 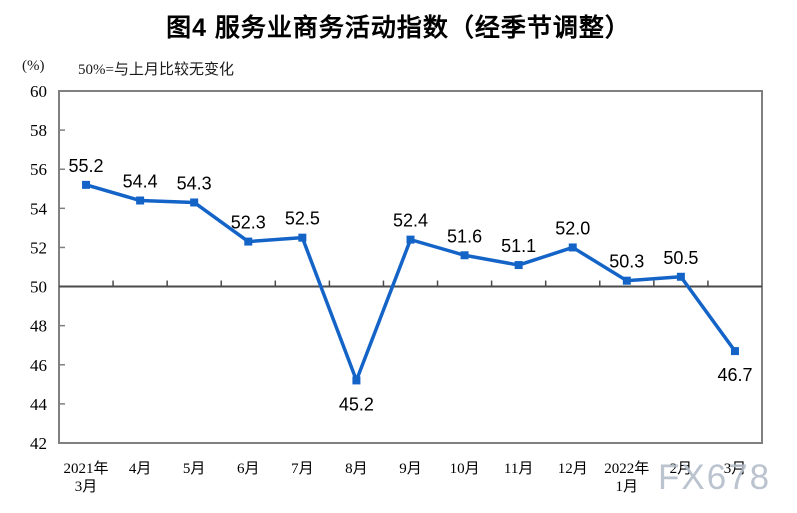 I want to click on data-point-label: 50.5, so click(x=680, y=258).